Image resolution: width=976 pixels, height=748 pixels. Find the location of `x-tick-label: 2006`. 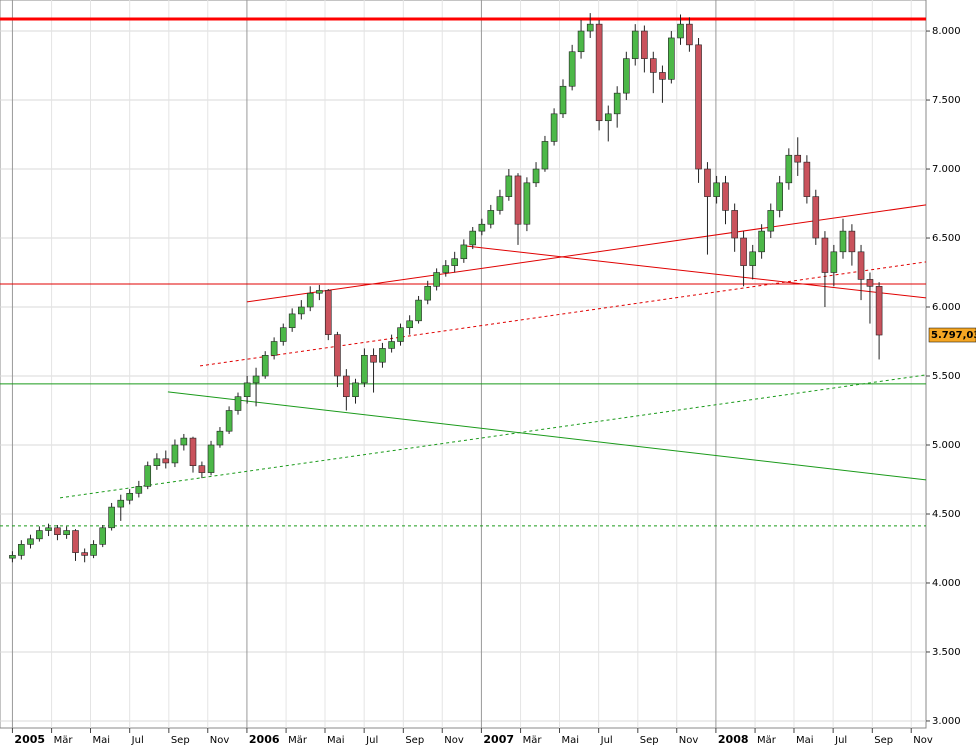

x-tick-label: 2006 is located at coordinates (264, 739).